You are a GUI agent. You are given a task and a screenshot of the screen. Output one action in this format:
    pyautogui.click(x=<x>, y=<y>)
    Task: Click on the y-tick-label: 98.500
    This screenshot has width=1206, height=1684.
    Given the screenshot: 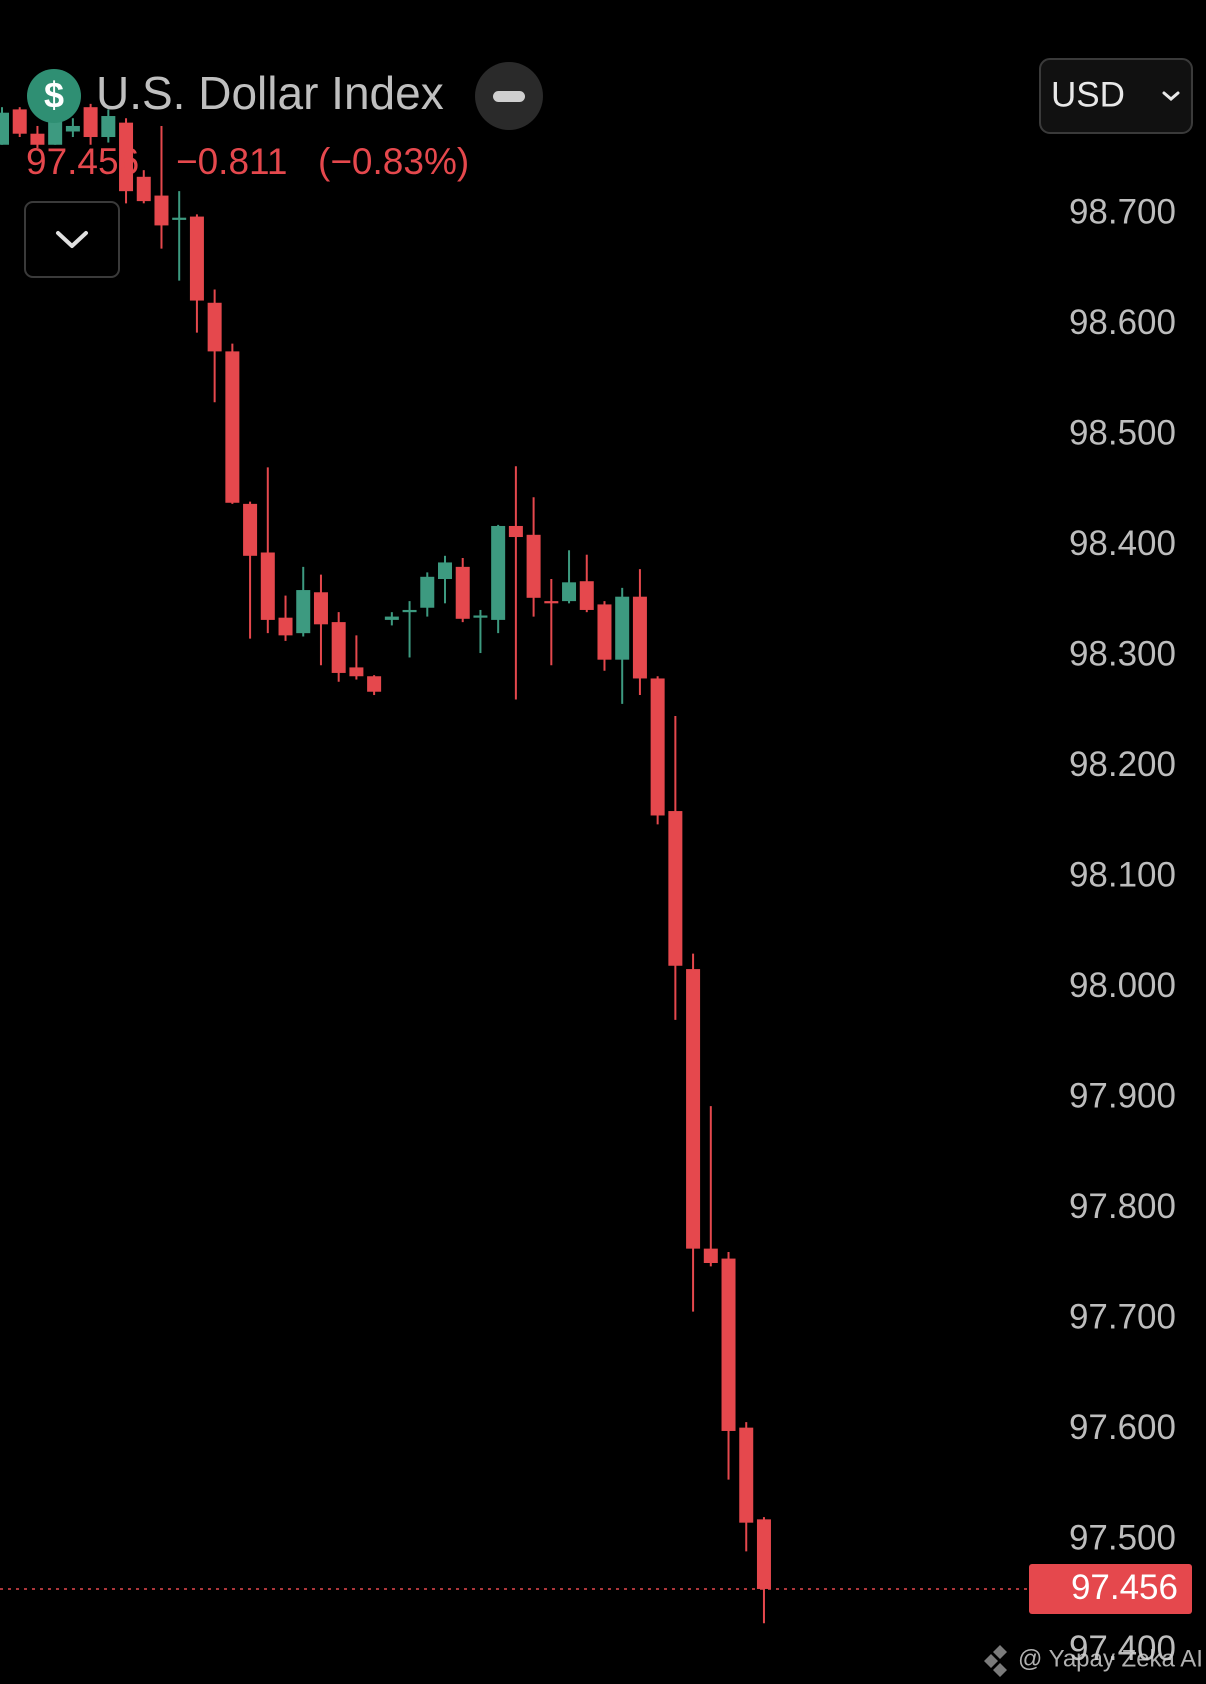 What is the action you would take?
    pyautogui.click(x=1122, y=433)
    